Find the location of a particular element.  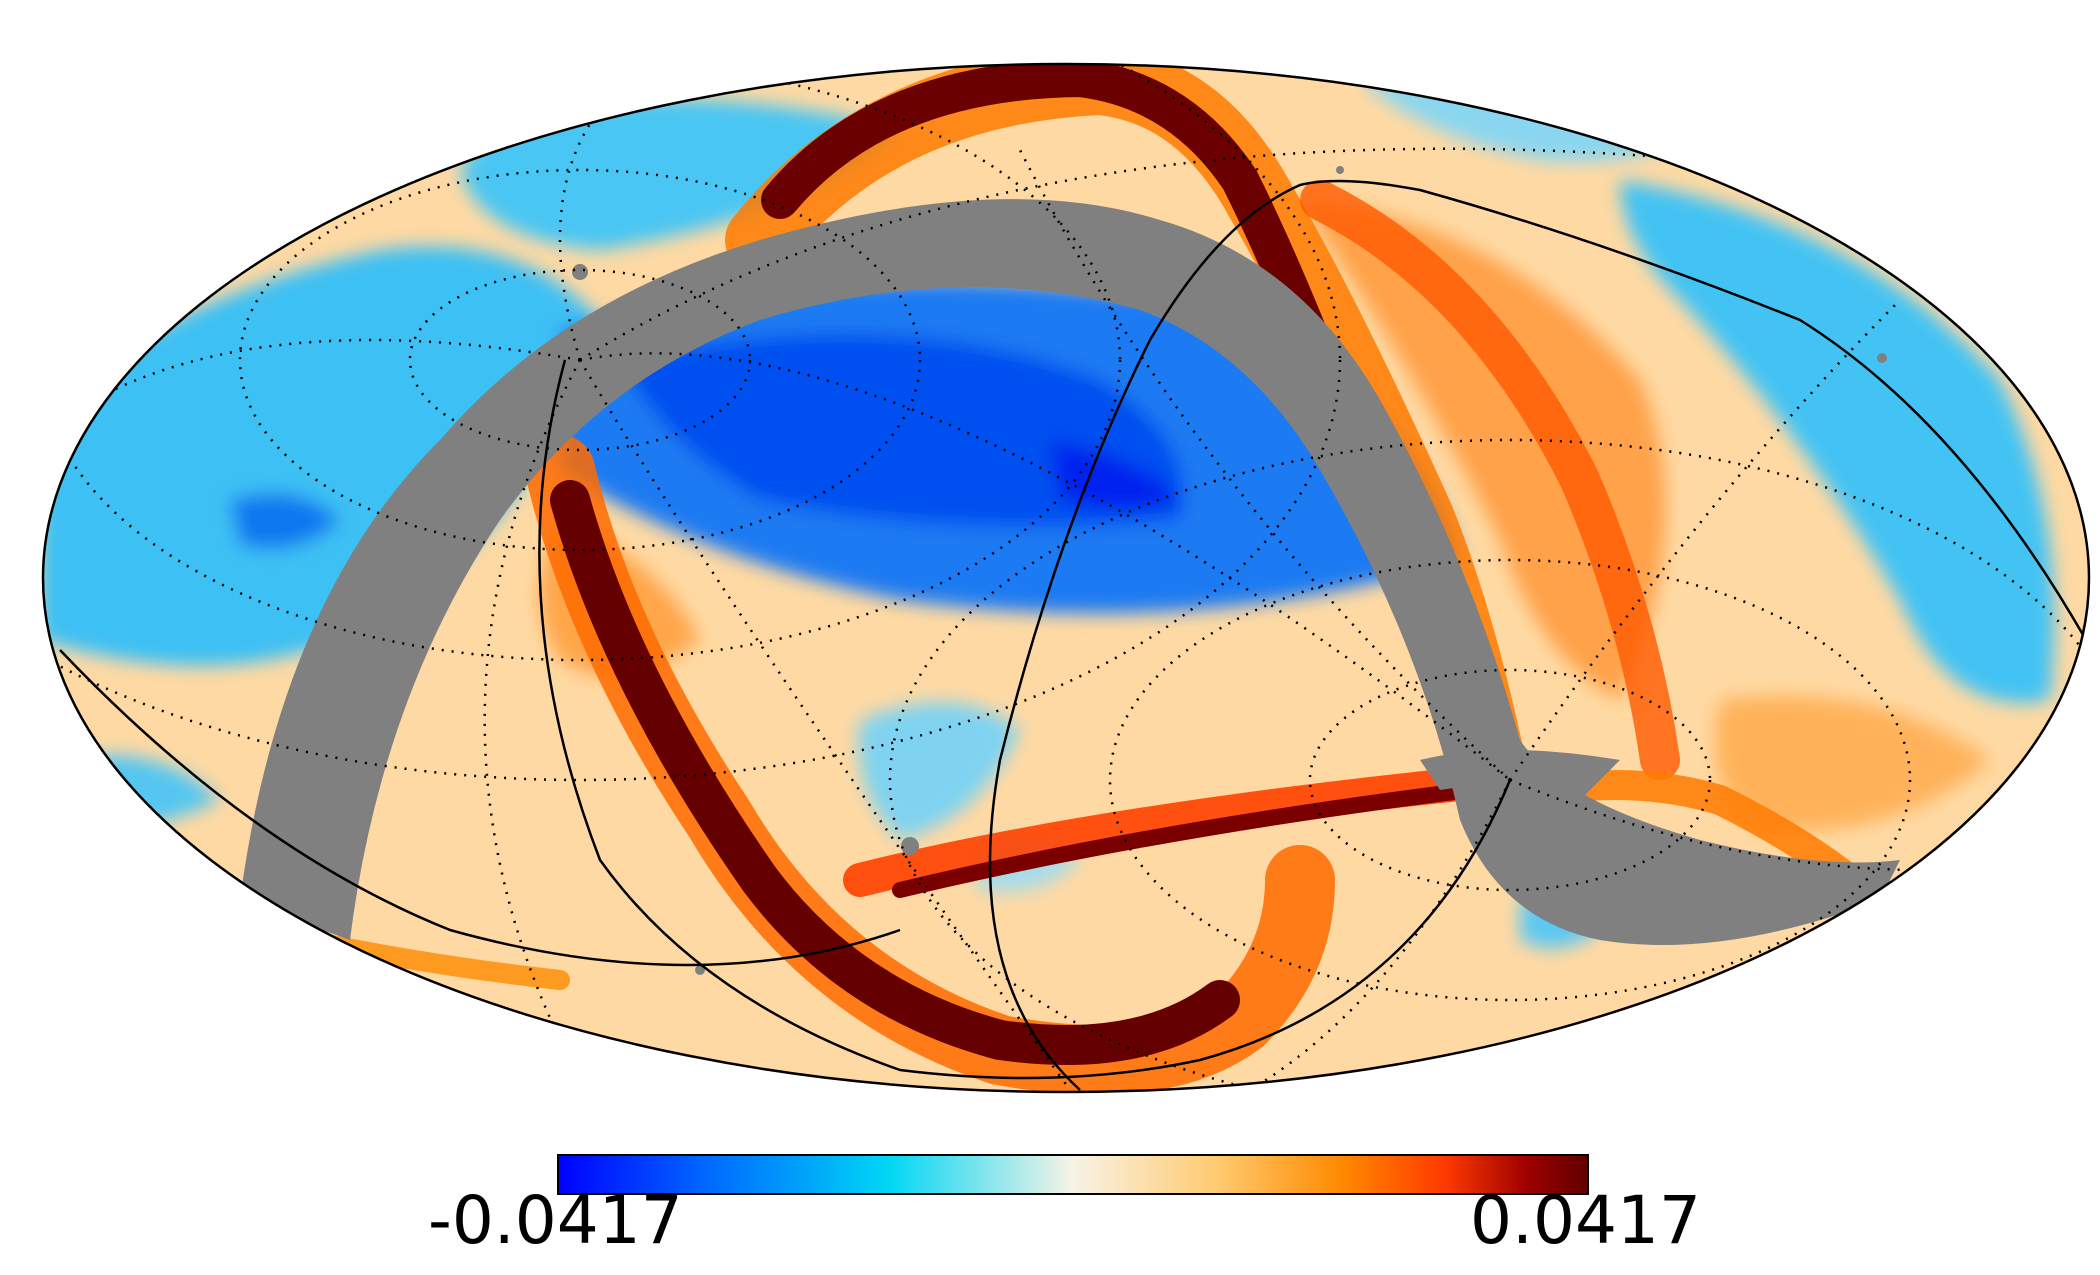

colorbar is located at coordinates (1073, 1174).